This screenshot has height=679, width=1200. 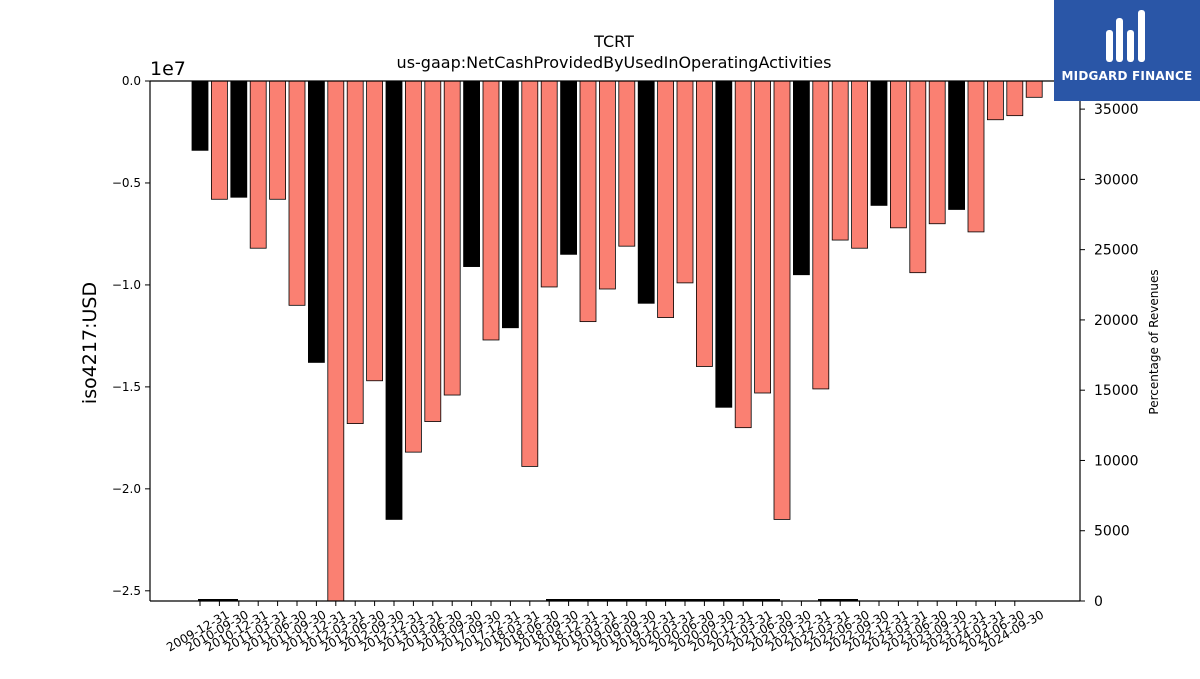 What do you see at coordinates (1116, 110) in the screenshot?
I see `y2-tick-label-8: 35000` at bounding box center [1116, 110].